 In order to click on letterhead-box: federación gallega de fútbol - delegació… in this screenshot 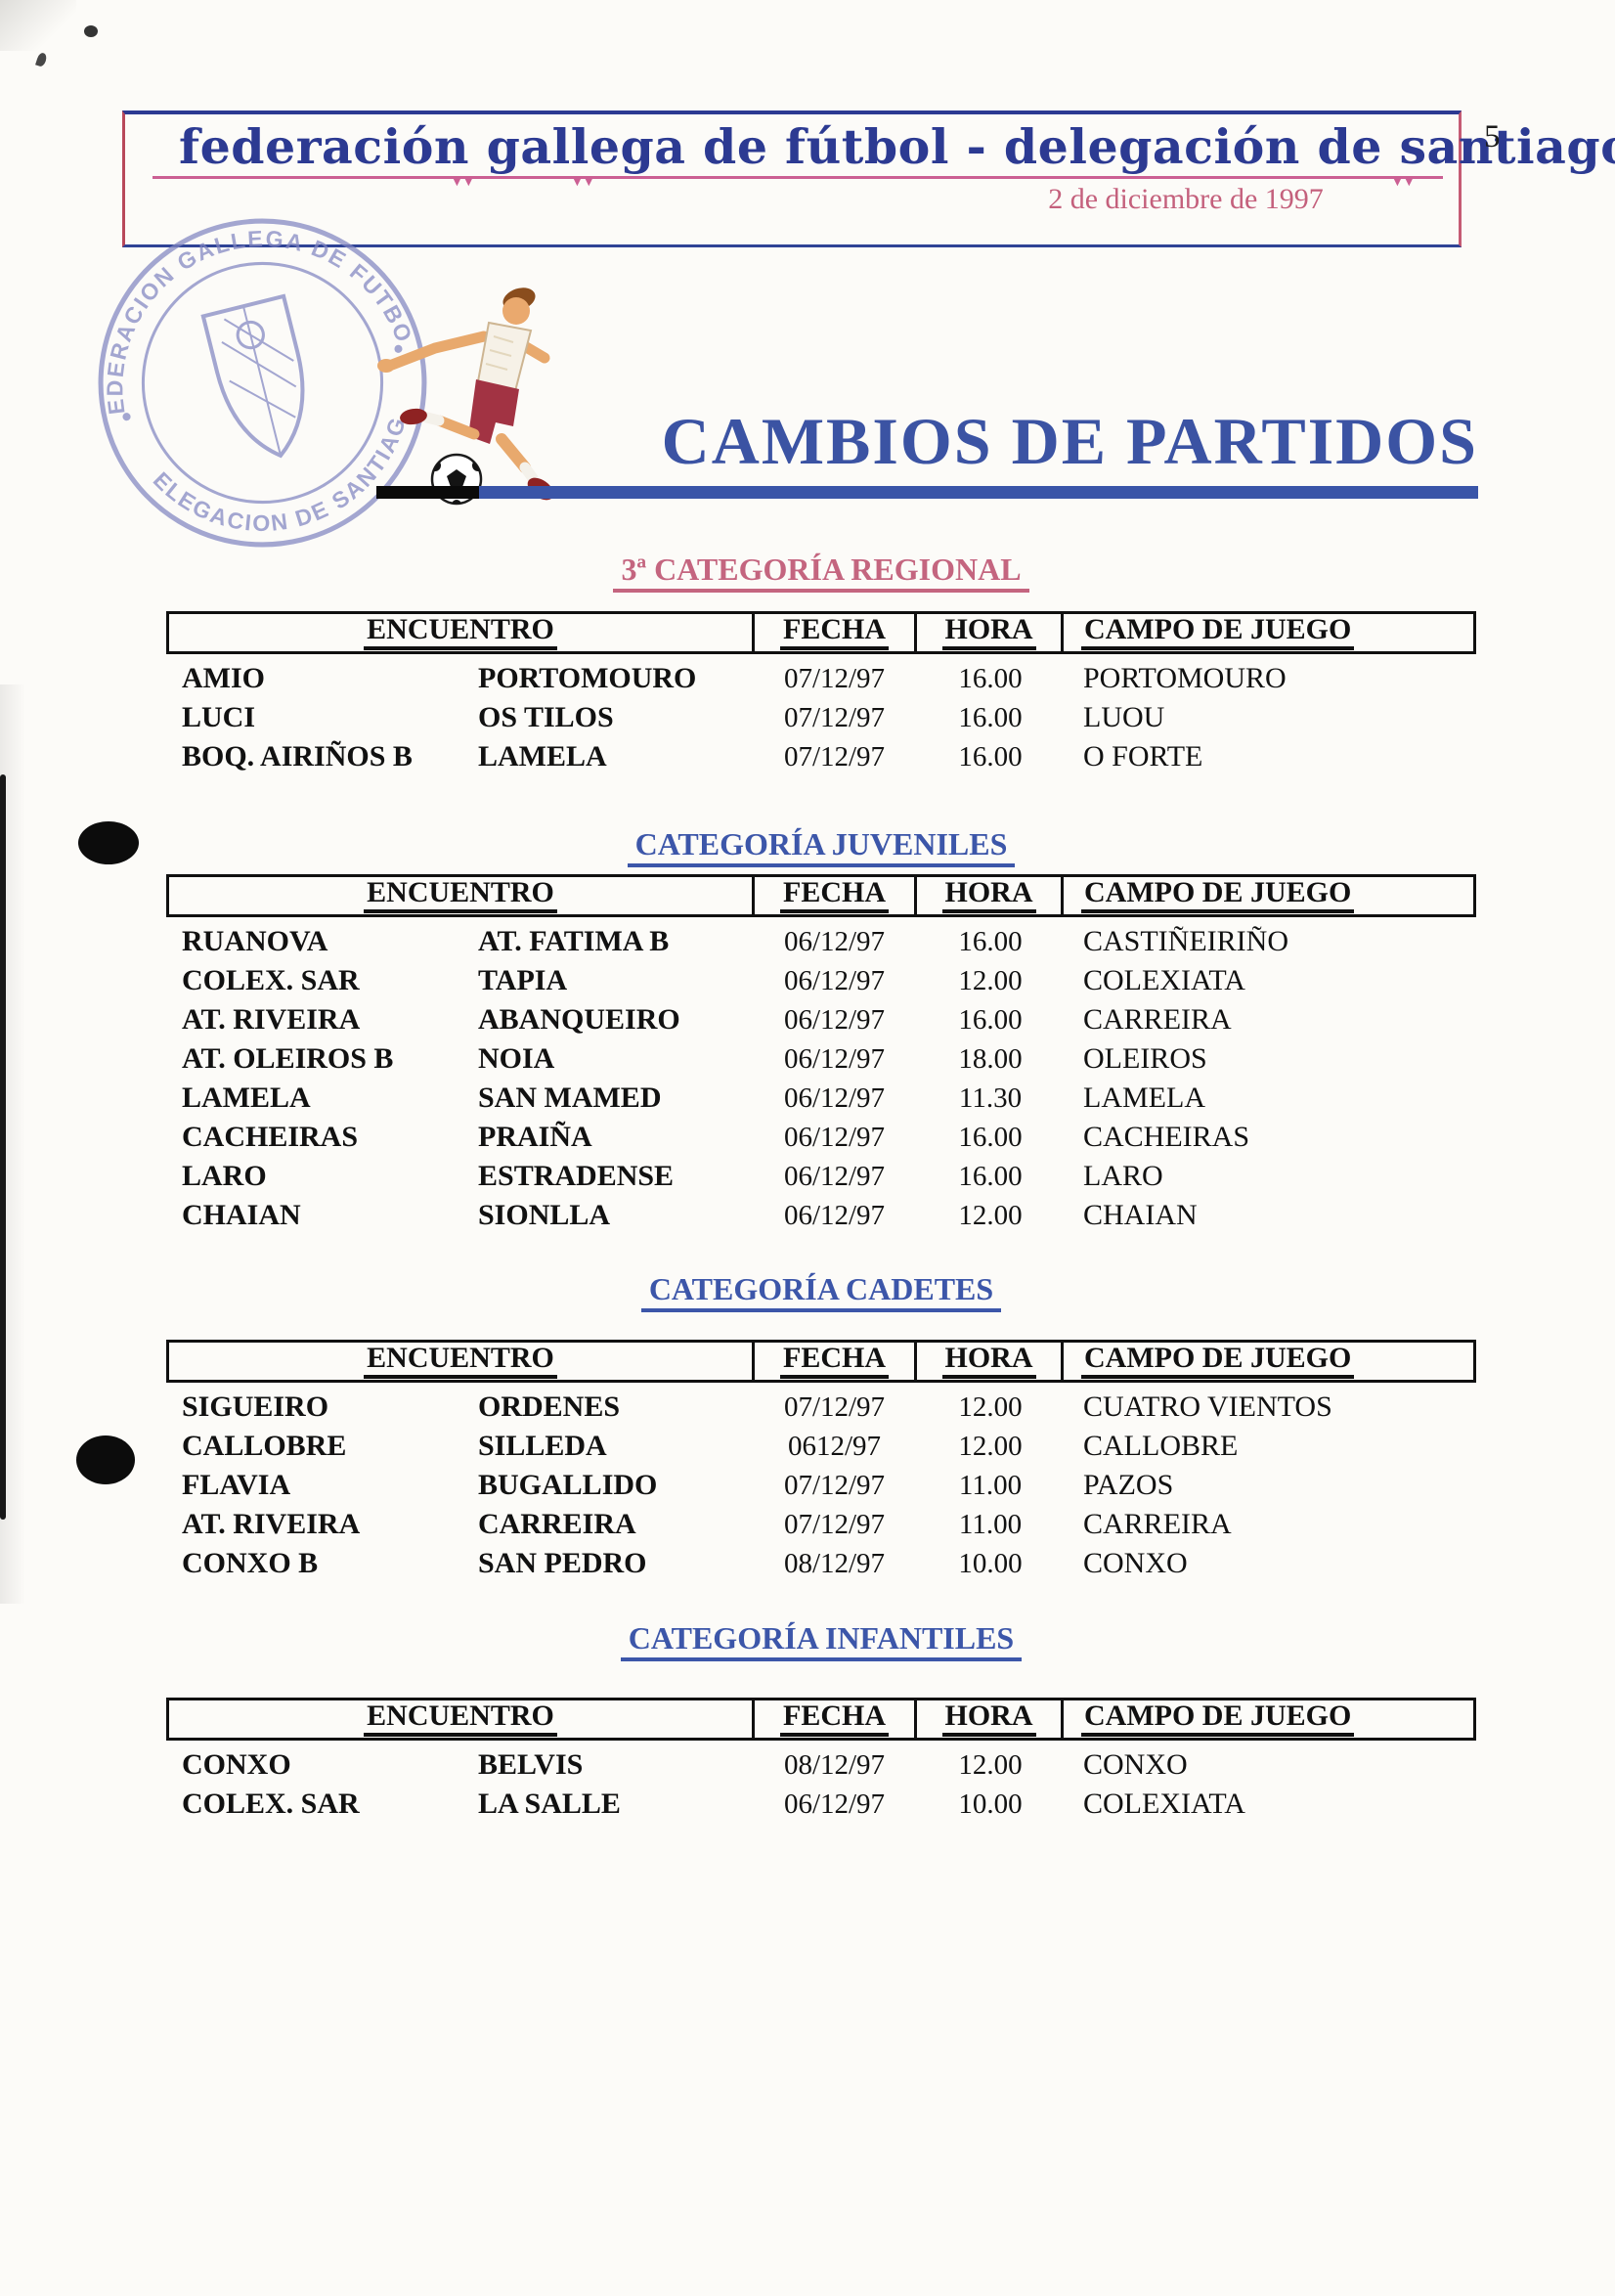, I will do `click(868, 178)`.